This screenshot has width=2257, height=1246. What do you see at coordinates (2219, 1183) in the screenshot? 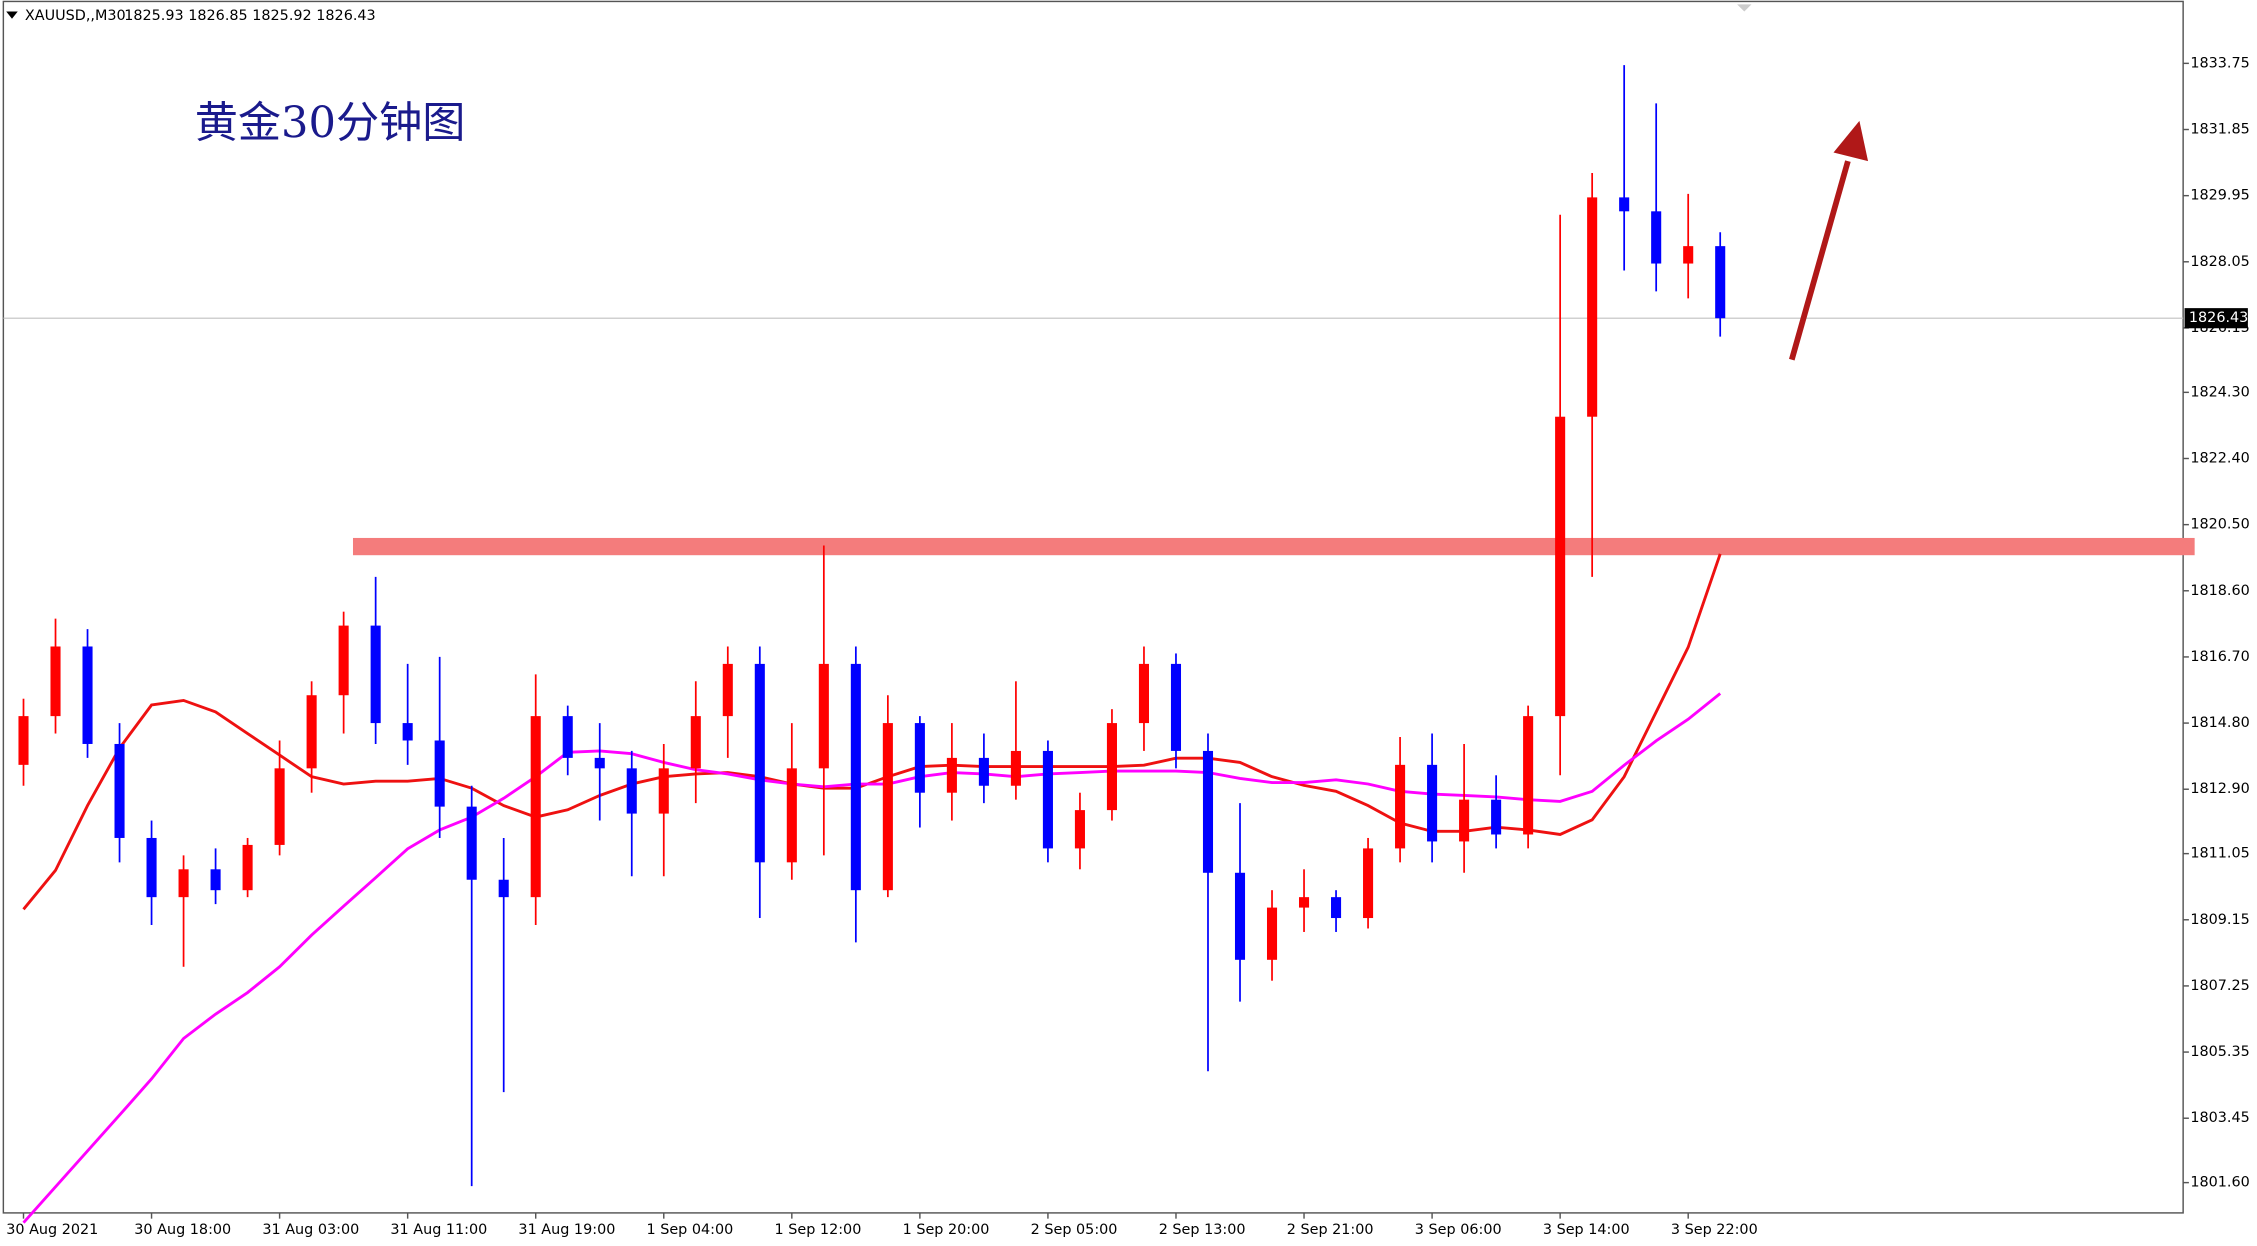
I see `y-tick-label: 1801.60` at bounding box center [2219, 1183].